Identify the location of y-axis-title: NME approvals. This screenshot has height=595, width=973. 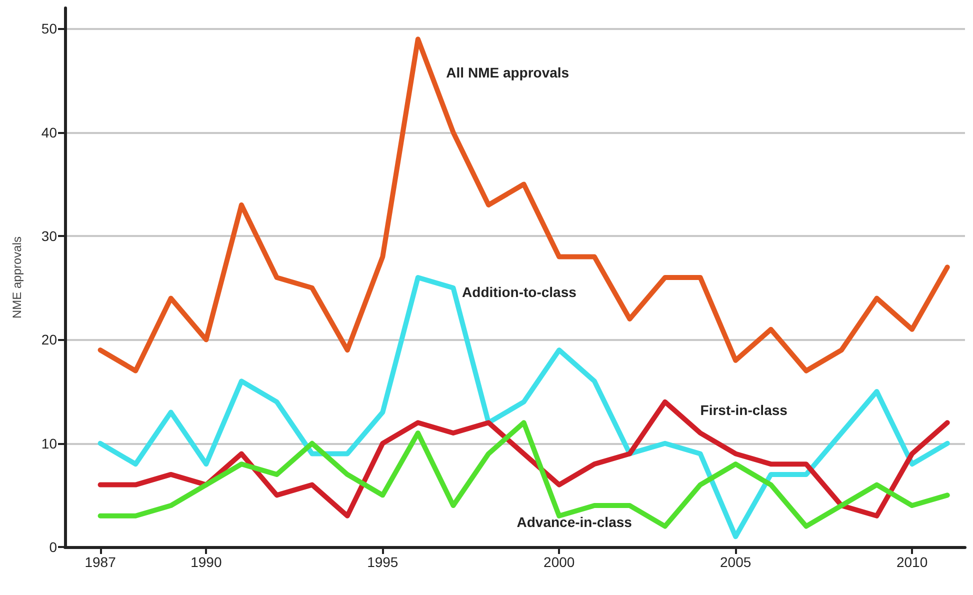
(17, 277).